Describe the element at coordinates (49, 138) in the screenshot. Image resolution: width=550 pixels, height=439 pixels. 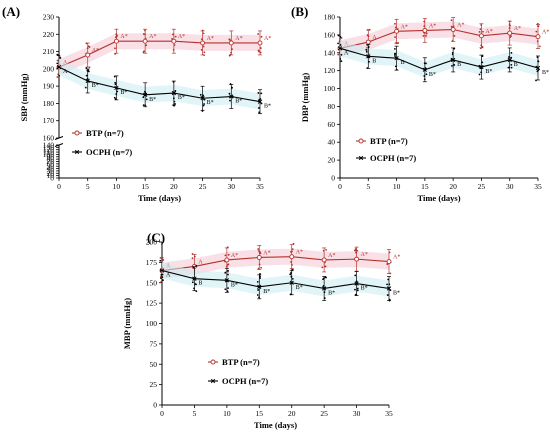
I see `y-tick-label: 160` at that location.